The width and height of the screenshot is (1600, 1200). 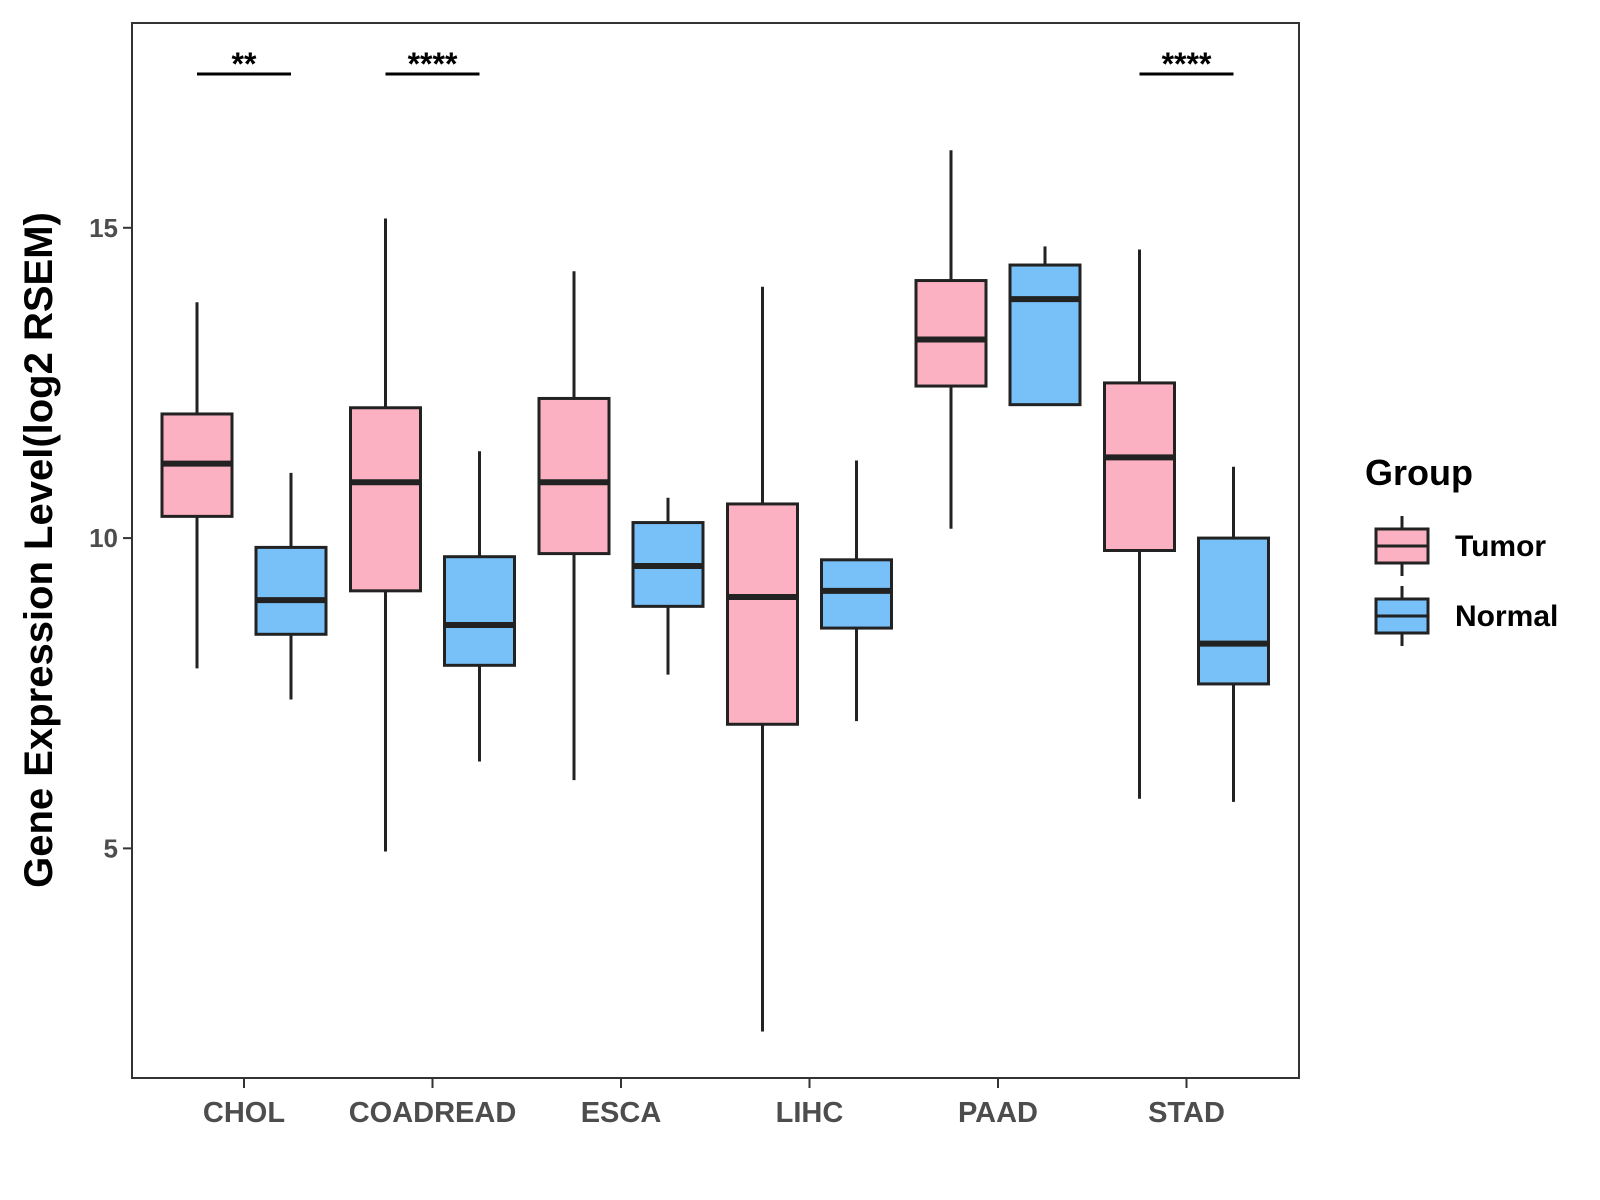 What do you see at coordinates (1500, 546) in the screenshot?
I see `legend-label: Tumor` at bounding box center [1500, 546].